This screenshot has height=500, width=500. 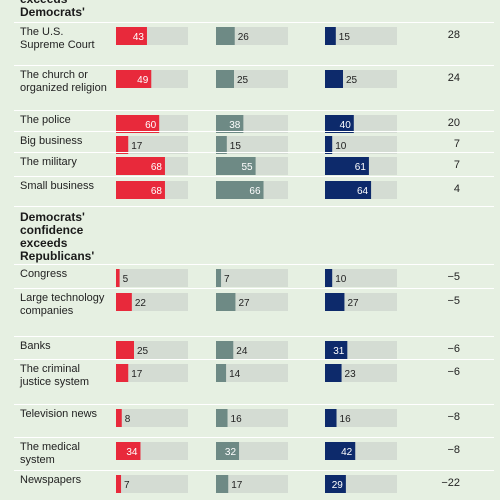 What do you see at coordinates (63, 81) in the screenshot?
I see `row-label: The church or organized religion` at bounding box center [63, 81].